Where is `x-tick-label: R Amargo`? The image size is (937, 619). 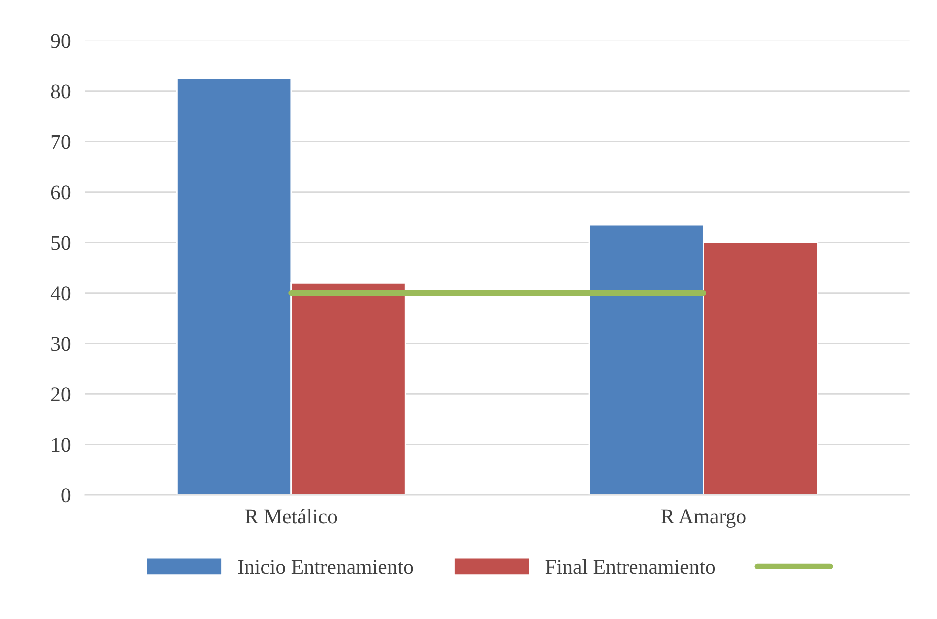
x-tick-label: R Amargo is located at coordinates (703, 519).